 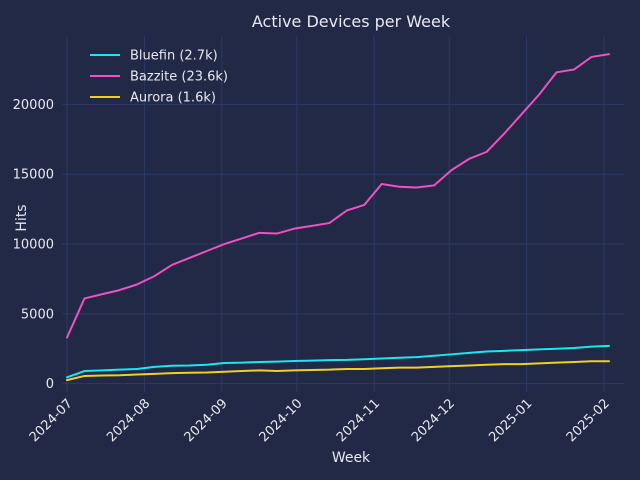 I want to click on y-tick-label: 5000, so click(x=37, y=314).